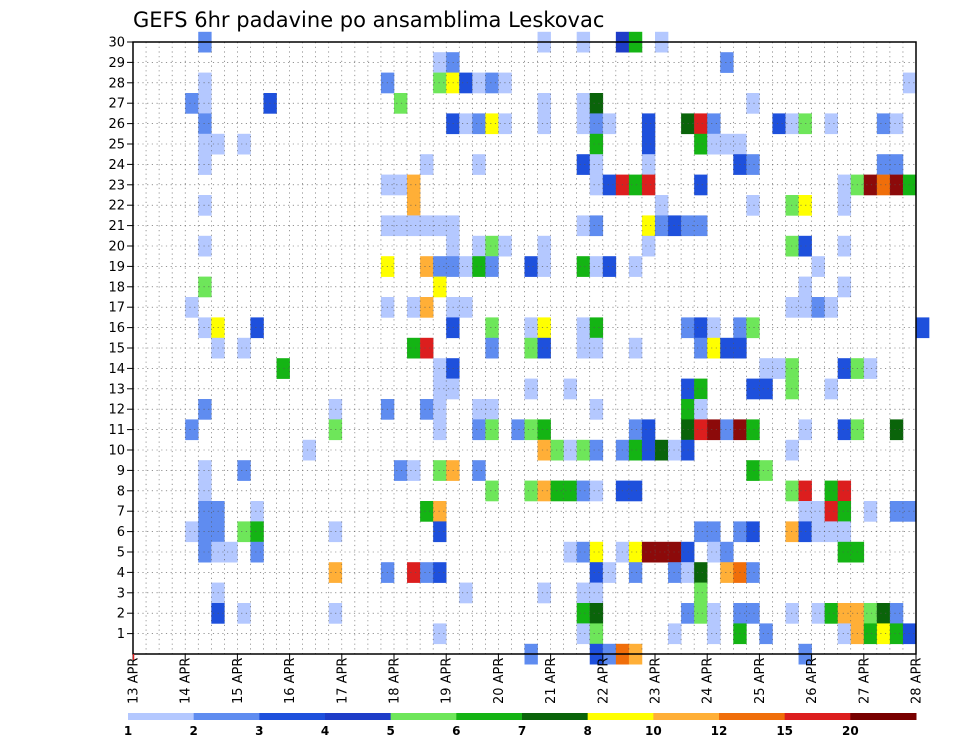 Image resolution: width=960 pixels, height=742 pixels. I want to click on y-tick-label: 30, so click(116, 43).